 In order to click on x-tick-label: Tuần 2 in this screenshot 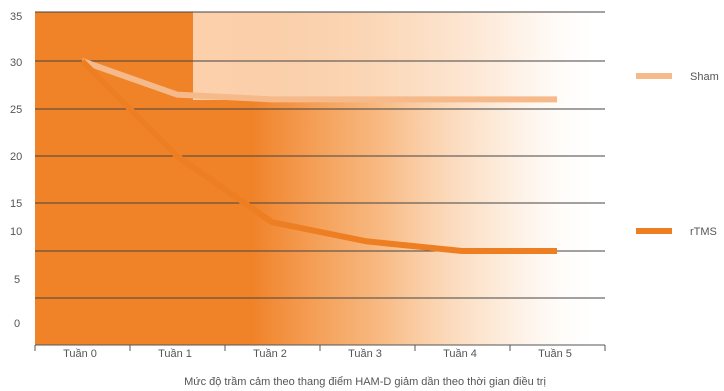, I will do `click(270, 354)`.